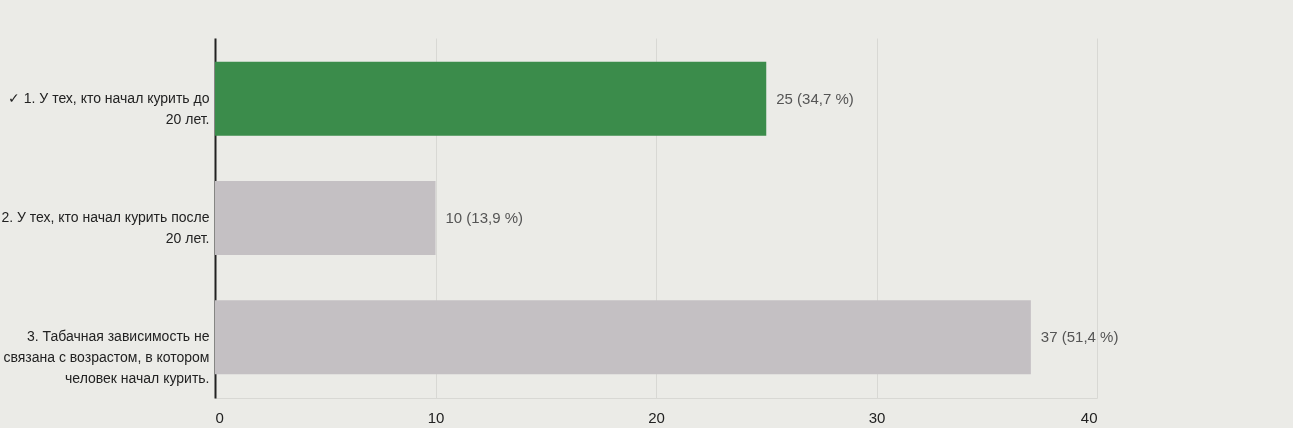  What do you see at coordinates (108, 108) in the screenshot?
I see `y-tick-label: ✓ 1. У тех, кто начал курить до 20 лет.` at bounding box center [108, 108].